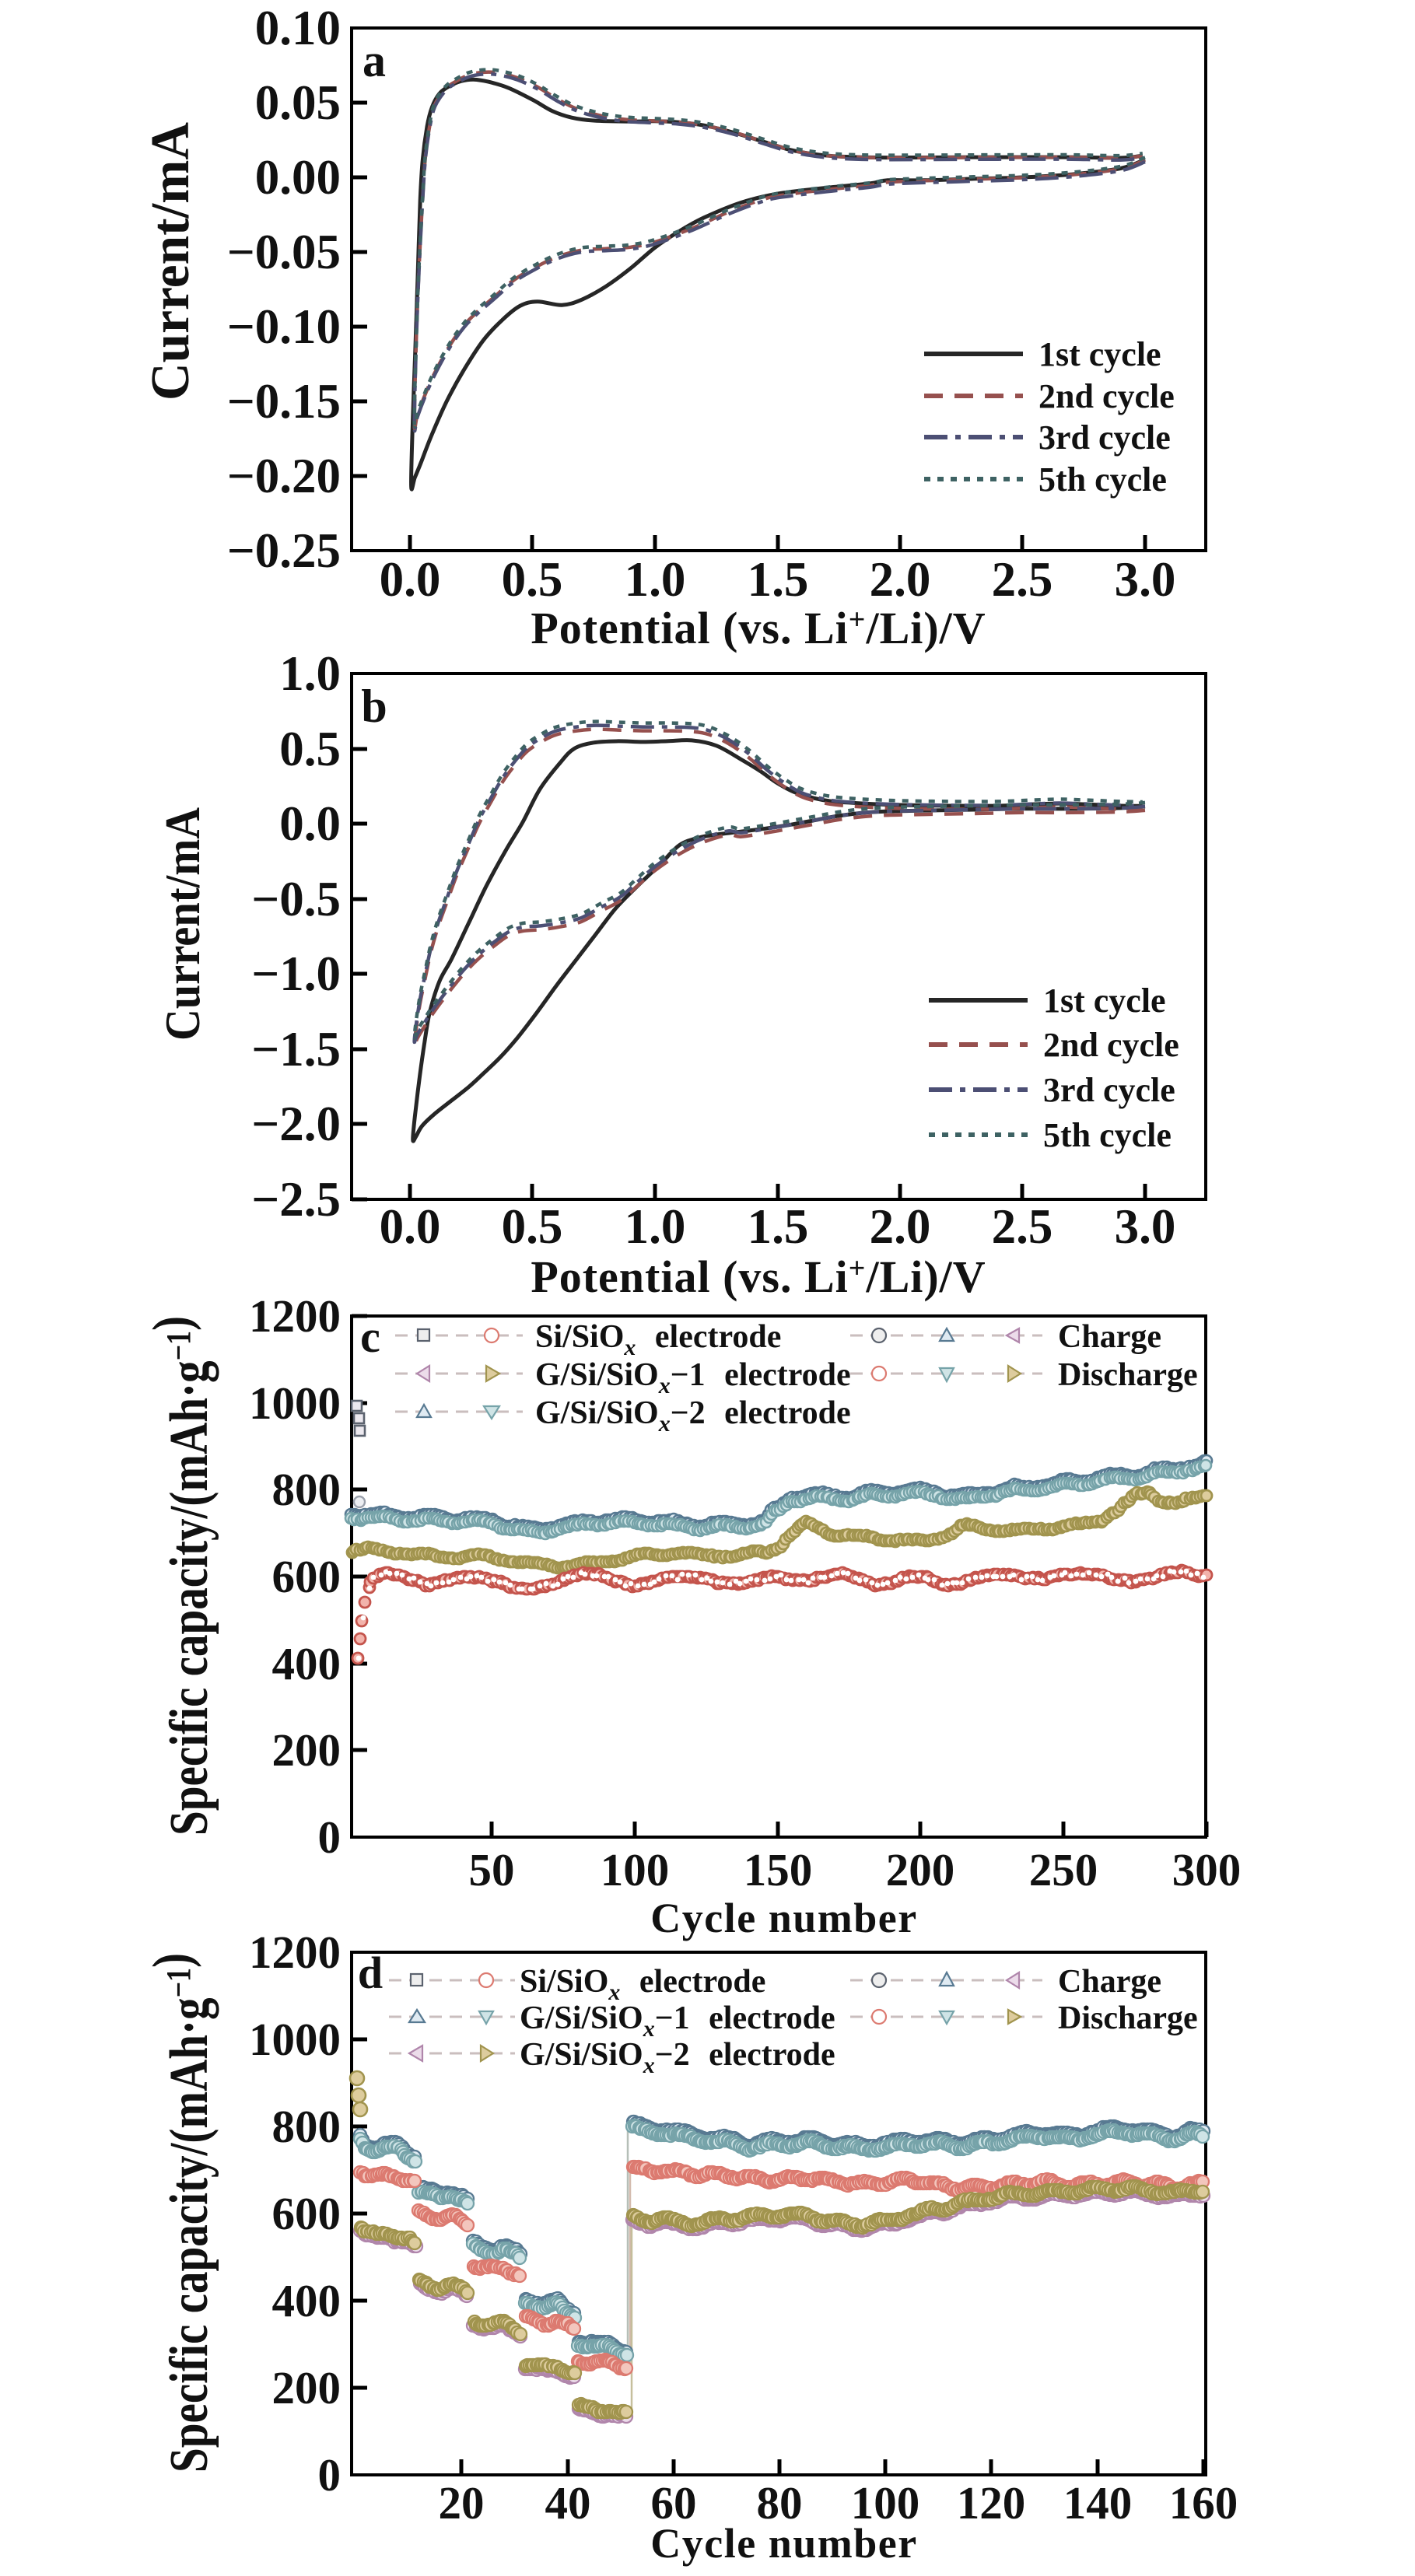  I want to click on svg-text: −0.15, so click(284, 402).